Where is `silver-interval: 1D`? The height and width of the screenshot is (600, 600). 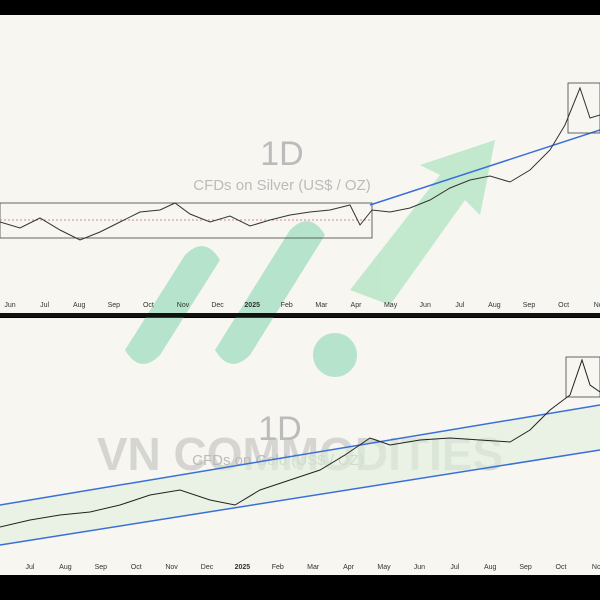
silver-interval: 1D is located at coordinates (281, 154).